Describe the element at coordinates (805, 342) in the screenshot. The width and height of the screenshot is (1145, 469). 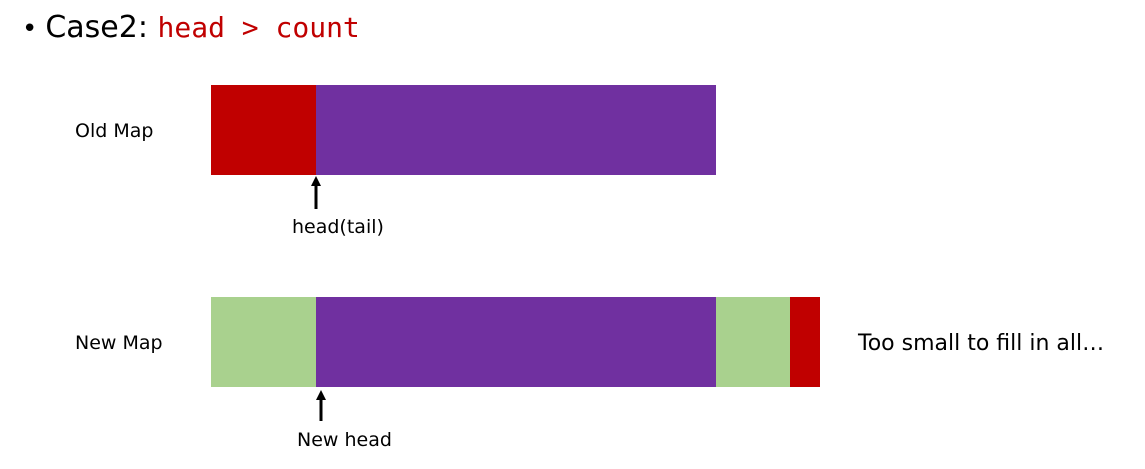
I see `new-map-red-segment` at that location.